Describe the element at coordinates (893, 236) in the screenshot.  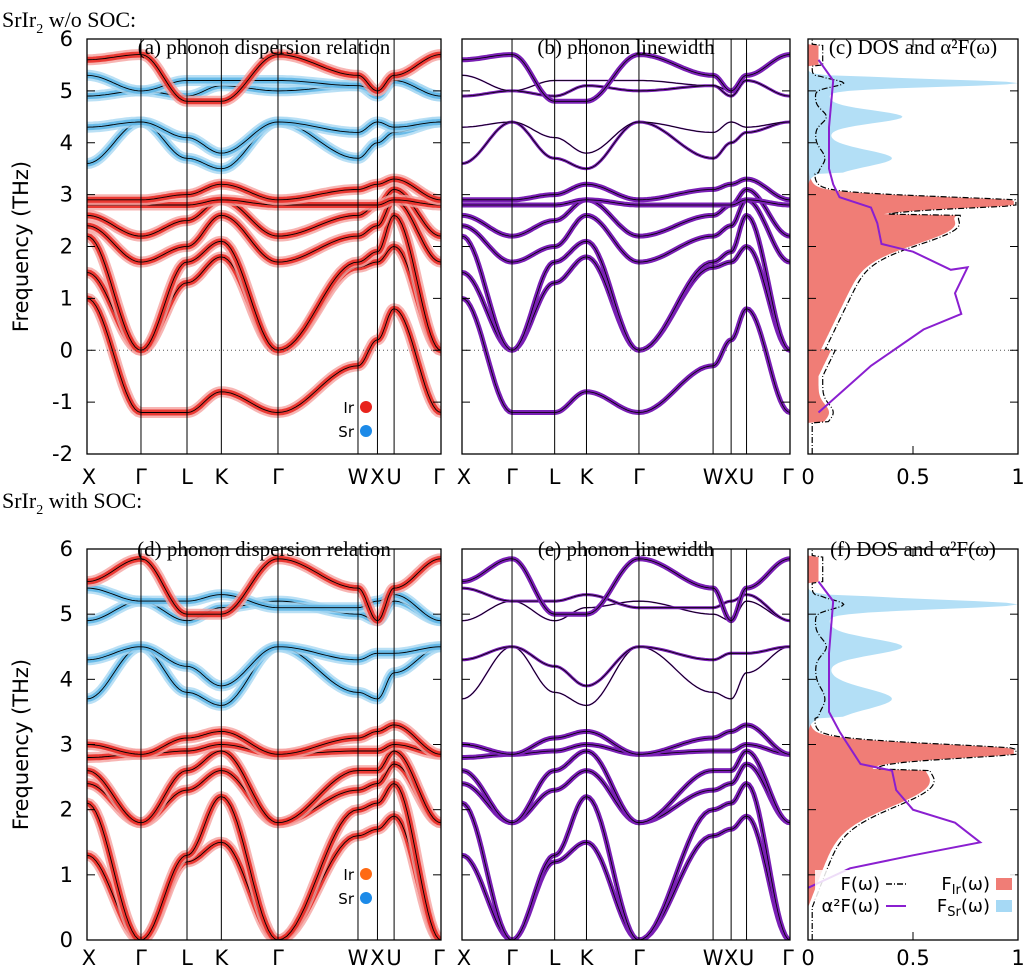
I see `a2f-line` at that location.